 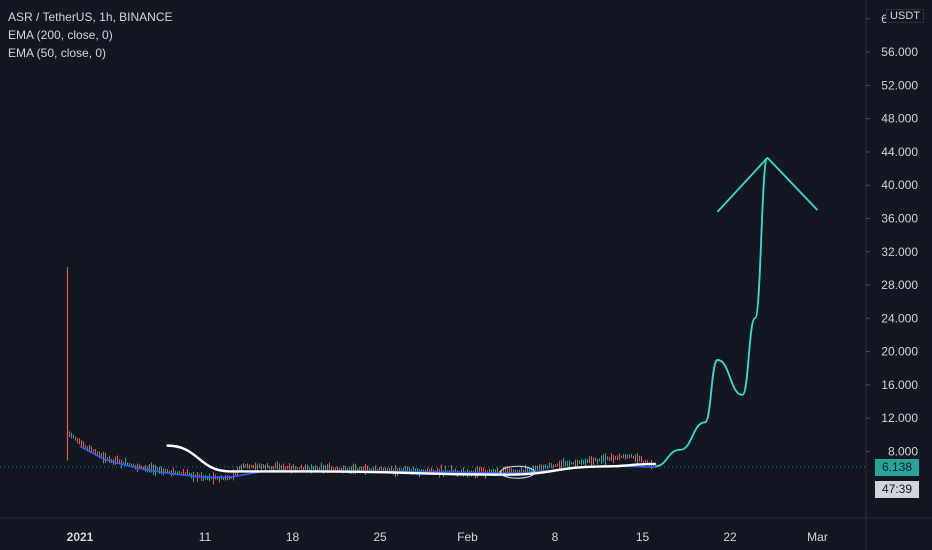 I want to click on y-tick-label: 44.000, so click(x=899, y=152).